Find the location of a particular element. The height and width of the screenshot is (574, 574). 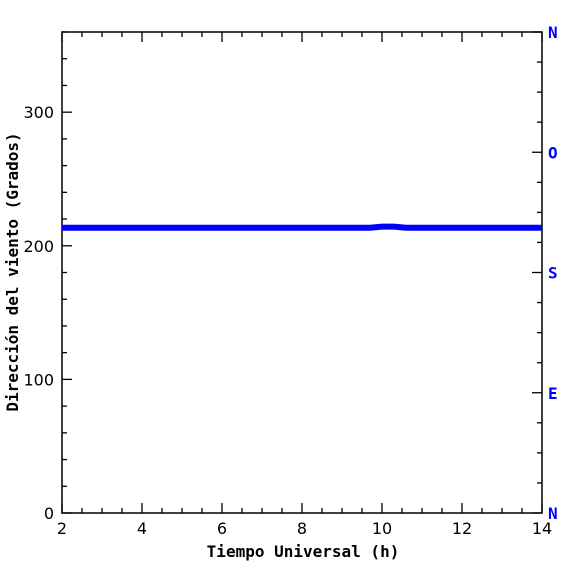

x-axis-title: Tiempo Universal (h) is located at coordinates (303, 551).